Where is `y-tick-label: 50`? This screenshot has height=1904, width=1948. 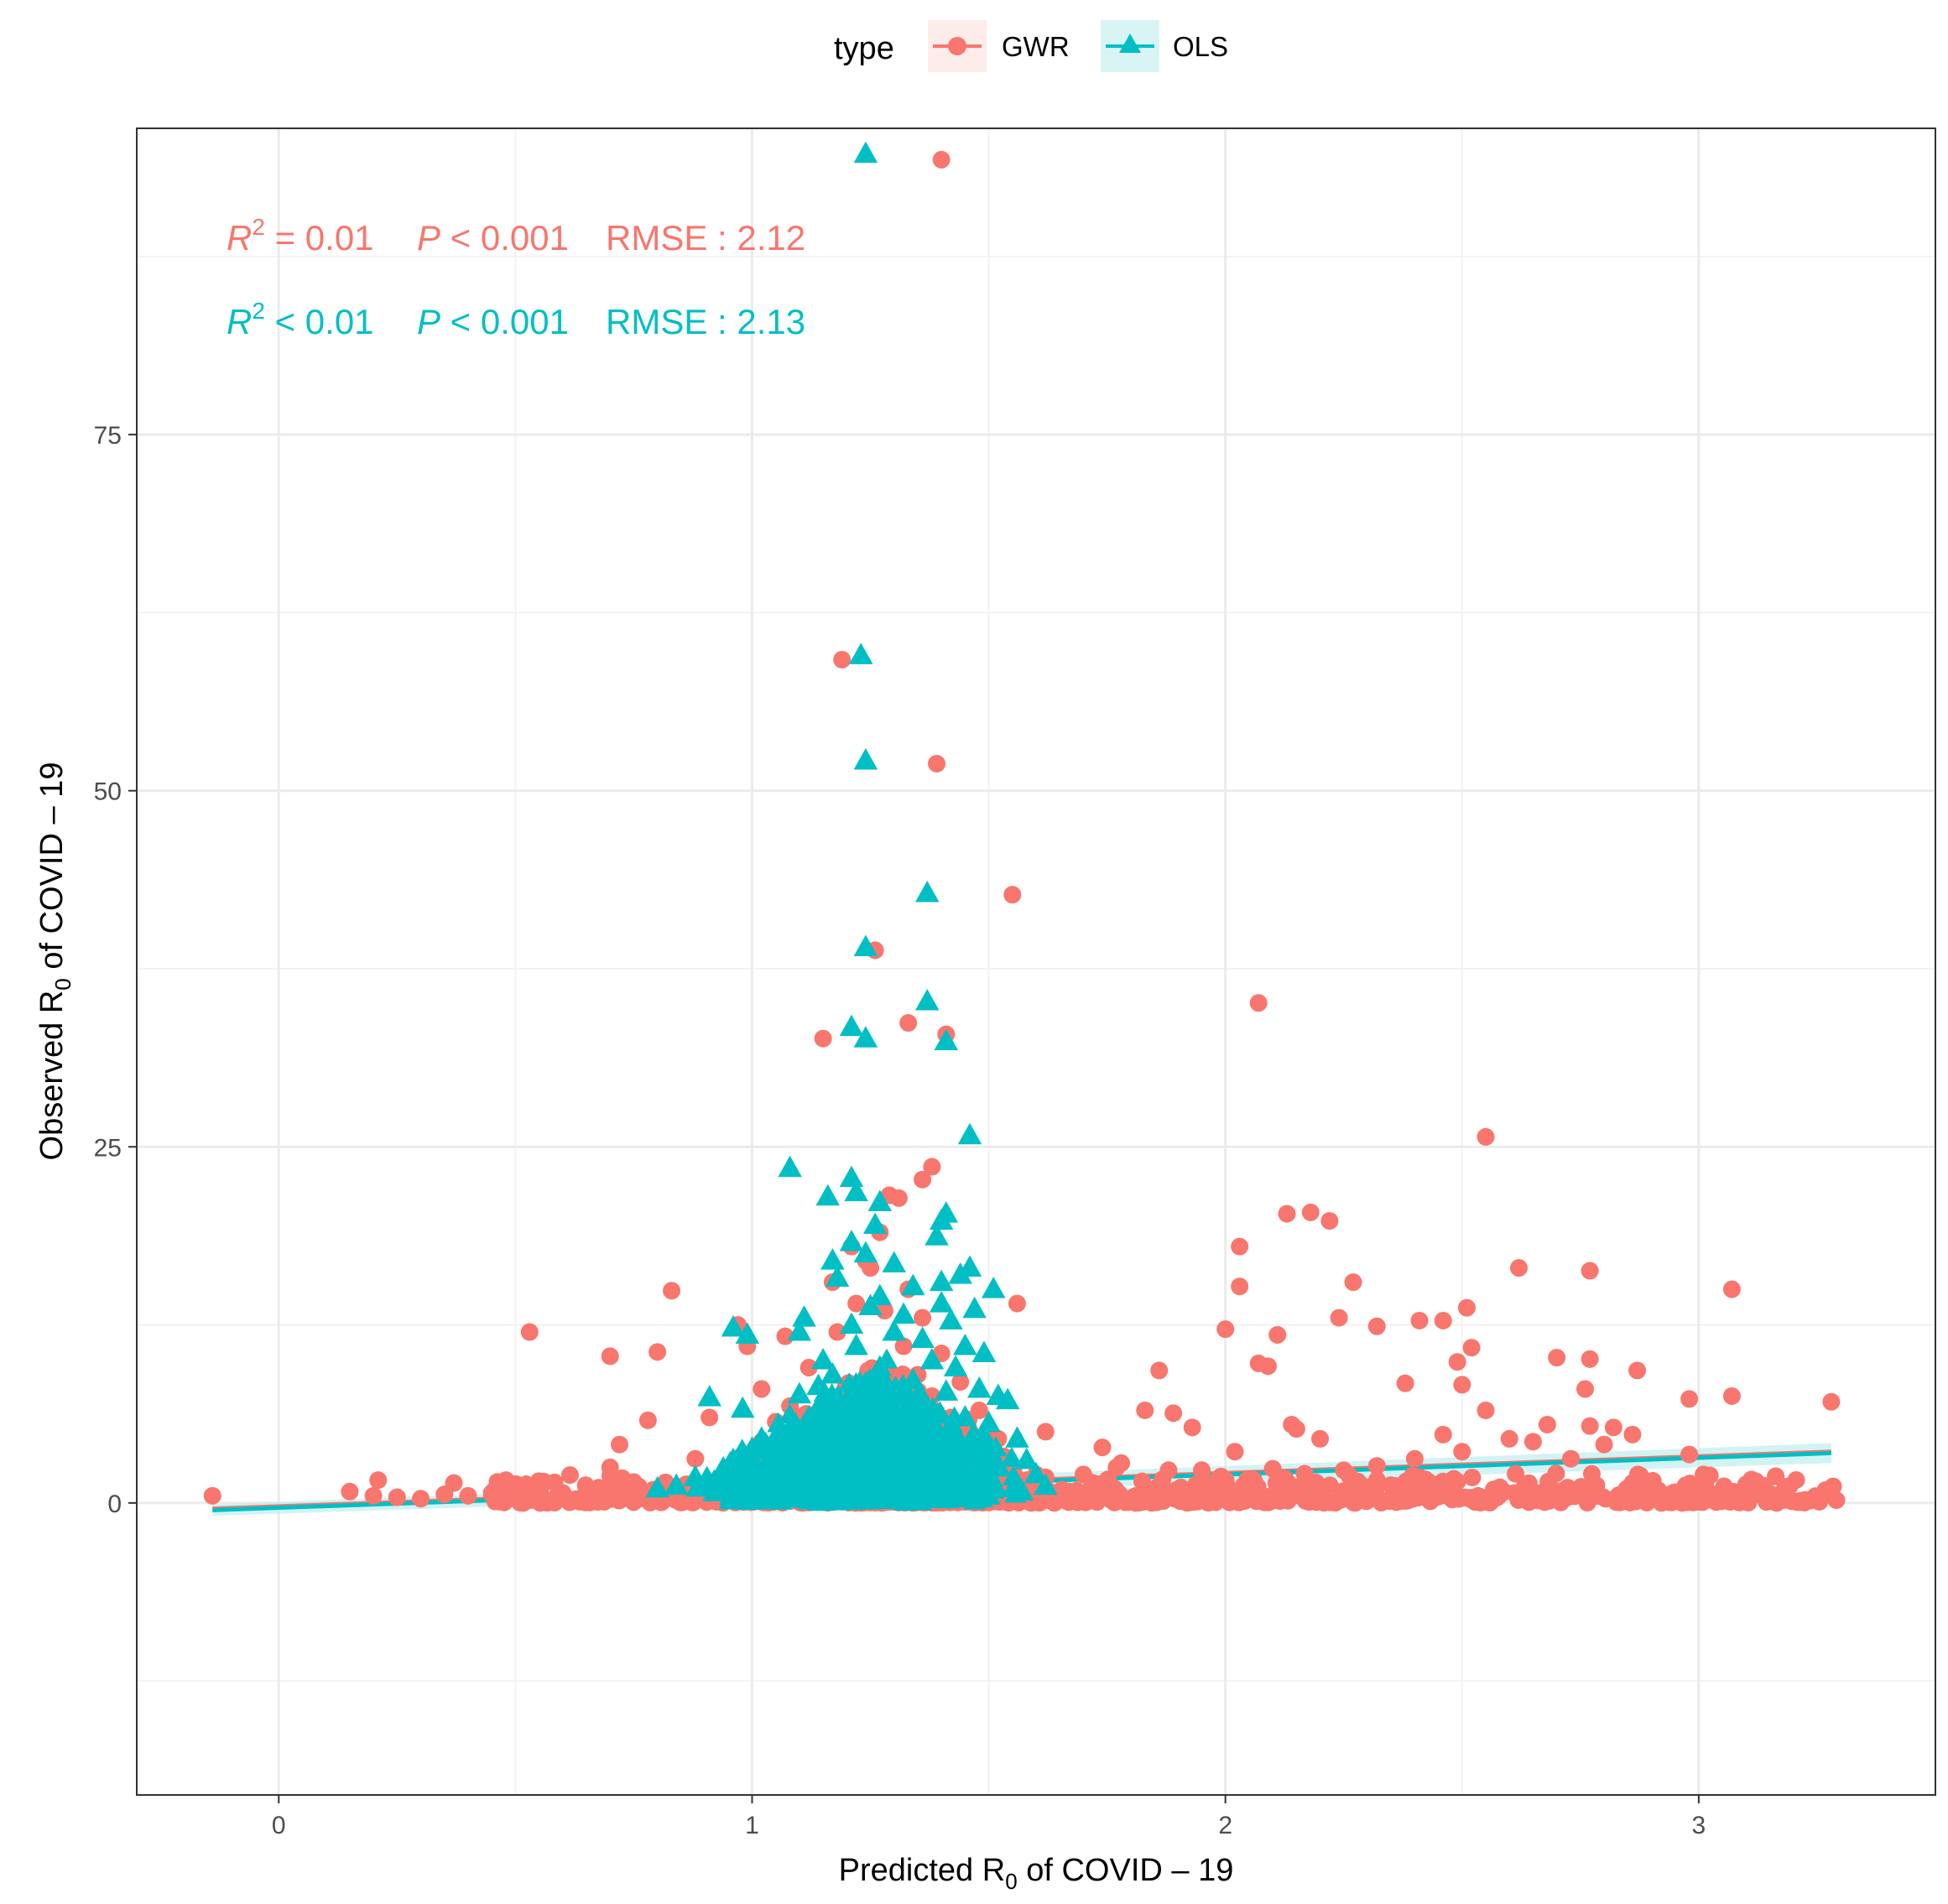
y-tick-label: 50 is located at coordinates (108, 792).